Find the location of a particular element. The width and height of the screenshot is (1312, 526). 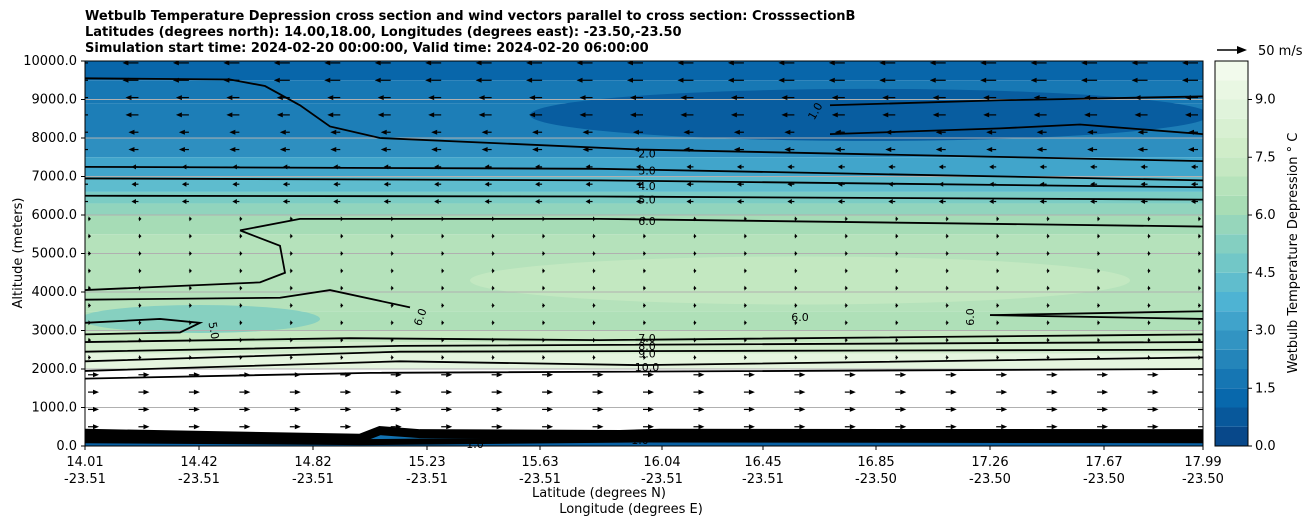

contour-surface-band-upper is located at coordinates (644, 434).